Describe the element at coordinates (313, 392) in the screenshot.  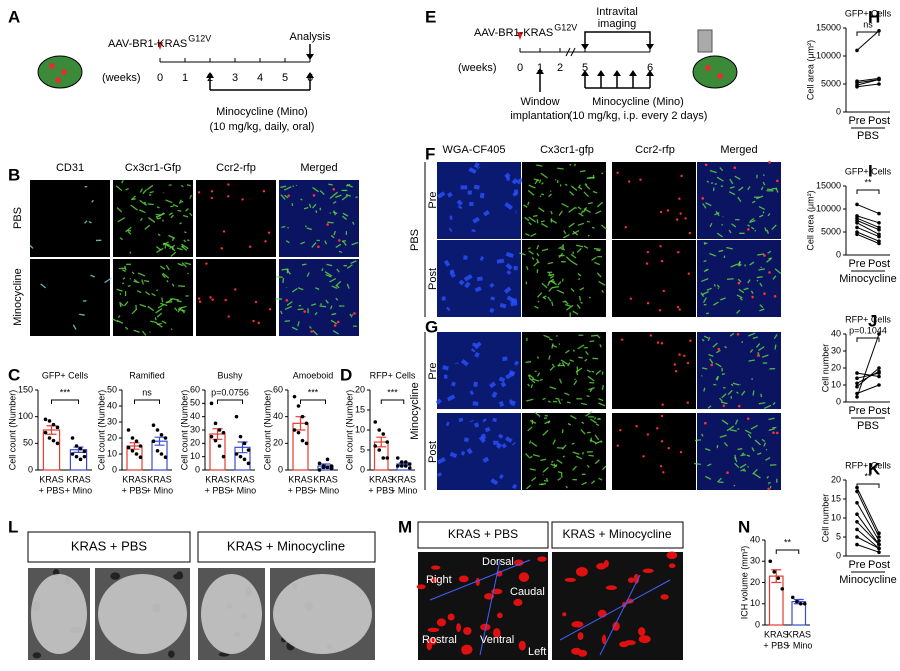
I see `significance: ***` at that location.